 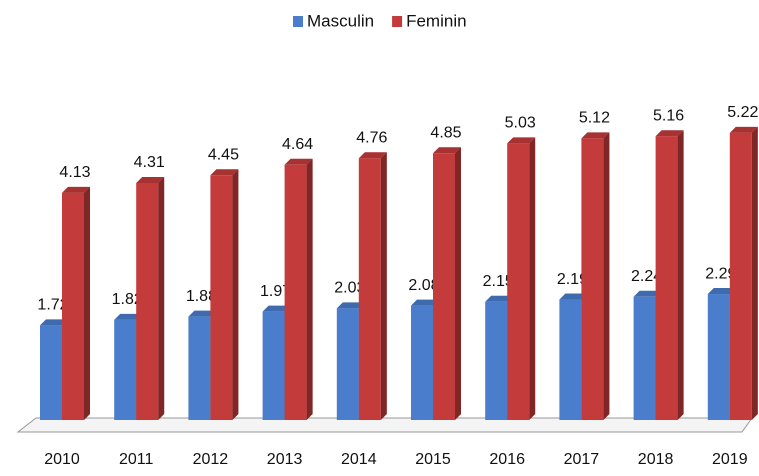 I want to click on data-label: 5.22, so click(x=742, y=112).